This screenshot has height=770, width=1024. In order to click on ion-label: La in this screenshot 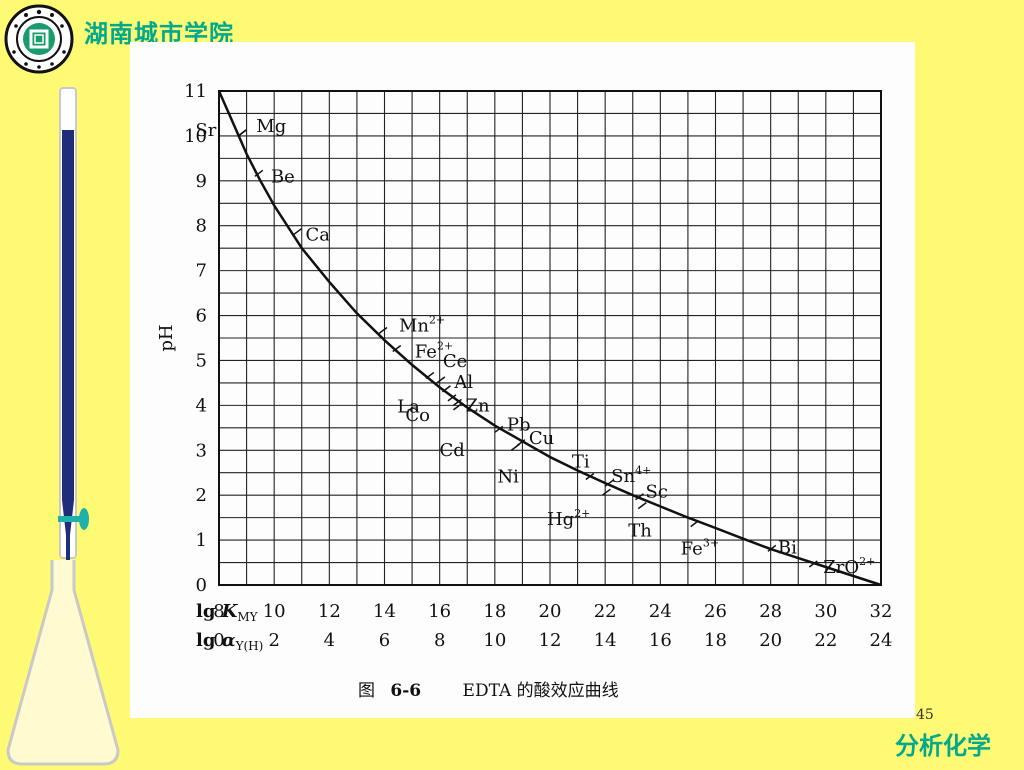, I will do `click(408, 406)`.